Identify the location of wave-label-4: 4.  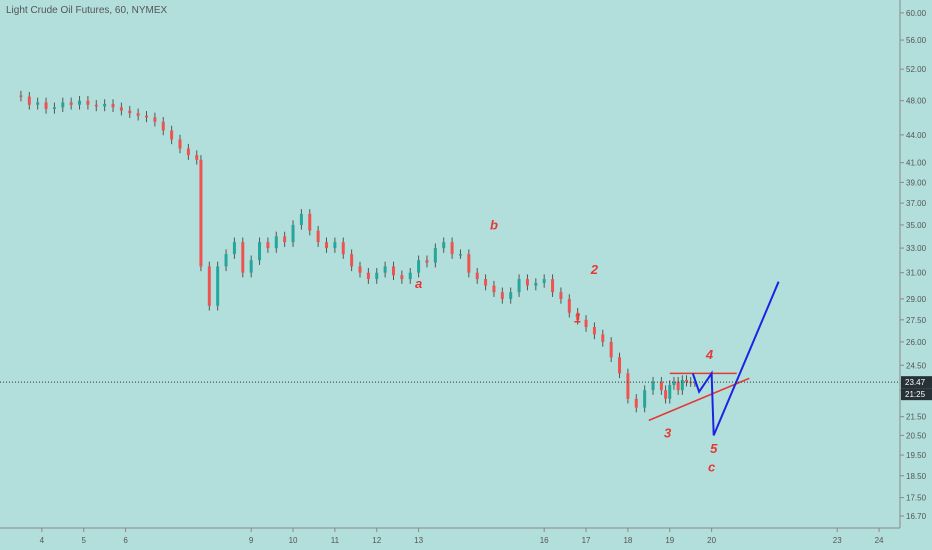
(709, 354).